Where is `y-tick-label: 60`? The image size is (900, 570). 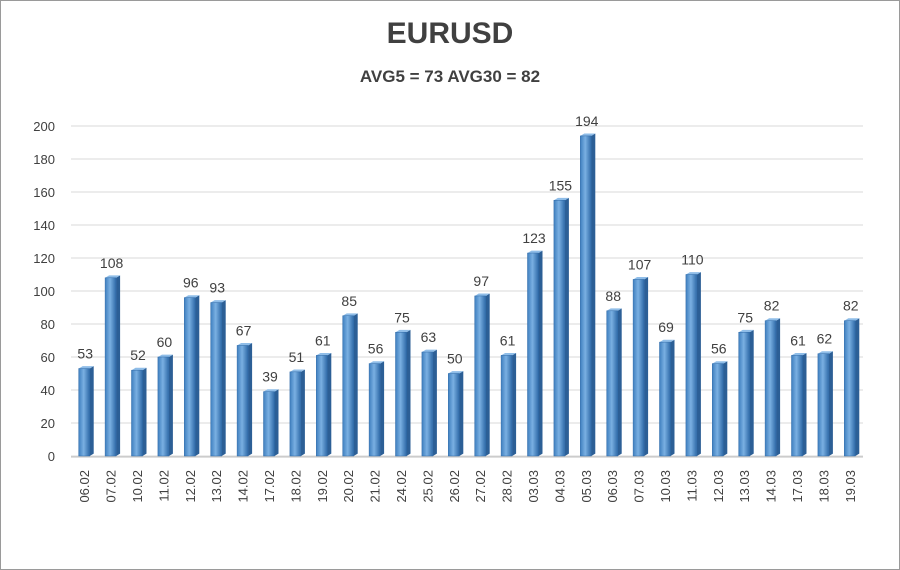
y-tick-label: 60 is located at coordinates (48, 357).